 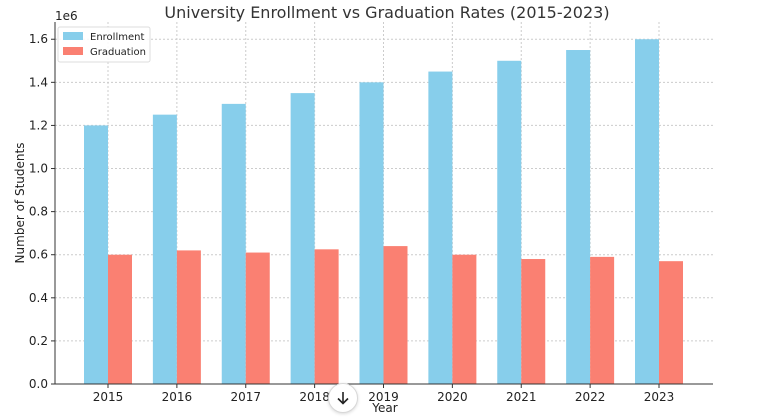 What do you see at coordinates (245, 397) in the screenshot?
I see `x-tick-label: 2017` at bounding box center [245, 397].